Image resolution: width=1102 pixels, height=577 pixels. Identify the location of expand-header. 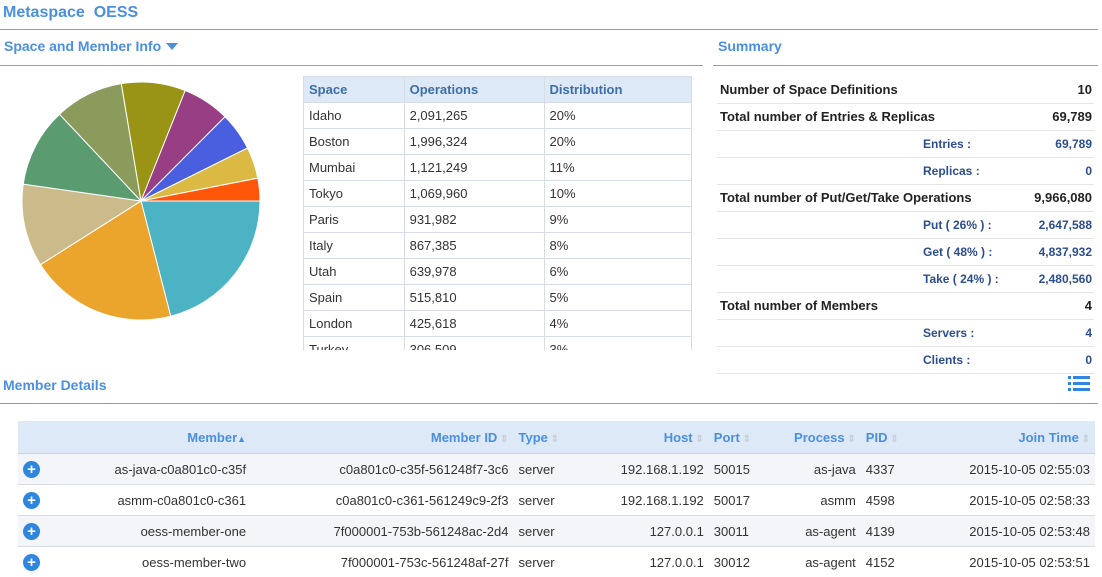
(31, 437).